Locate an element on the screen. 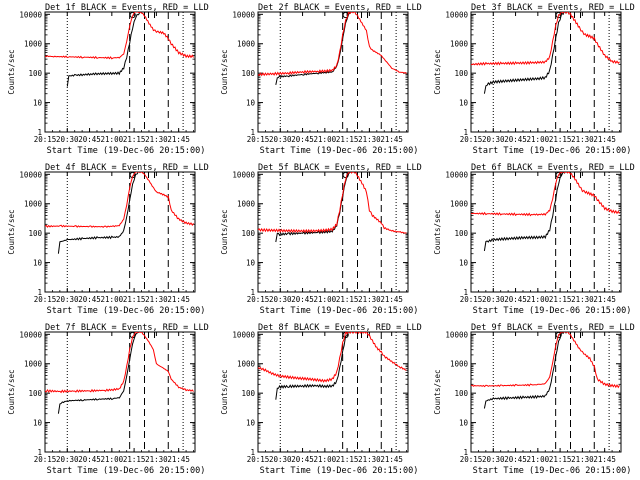 Image resolution: width=640 pixels, height=480 pixels. chart-title: Det 2f BLACK = Events, RED = LLD is located at coordinates (340, 8).